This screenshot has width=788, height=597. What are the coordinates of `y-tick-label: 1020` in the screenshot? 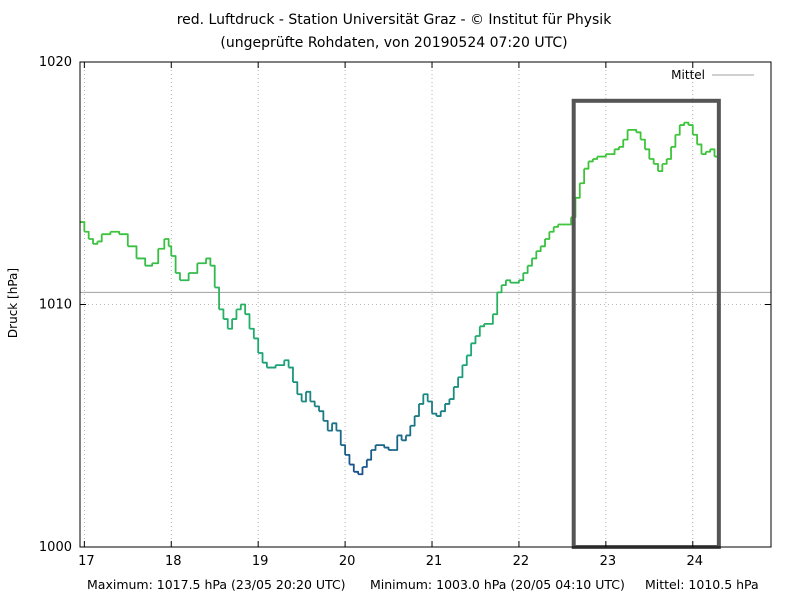 It's located at (55, 62).